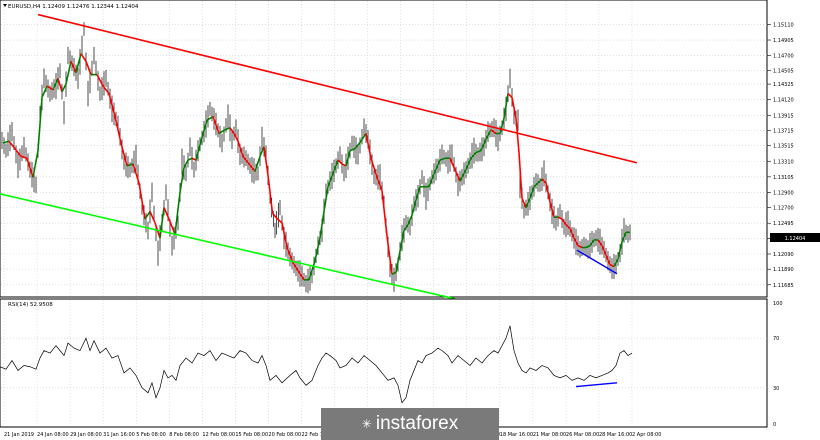  What do you see at coordinates (783, 71) in the screenshot?
I see `y-tick-label: 1.14505` at bounding box center [783, 71].